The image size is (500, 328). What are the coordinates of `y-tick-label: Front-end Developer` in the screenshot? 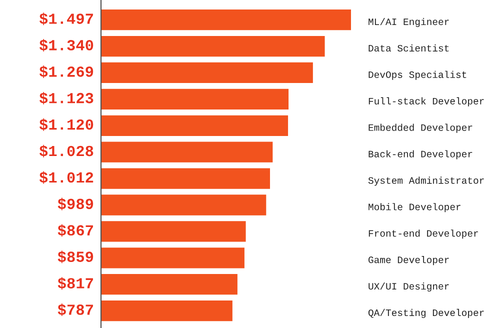 It's located at (423, 234).